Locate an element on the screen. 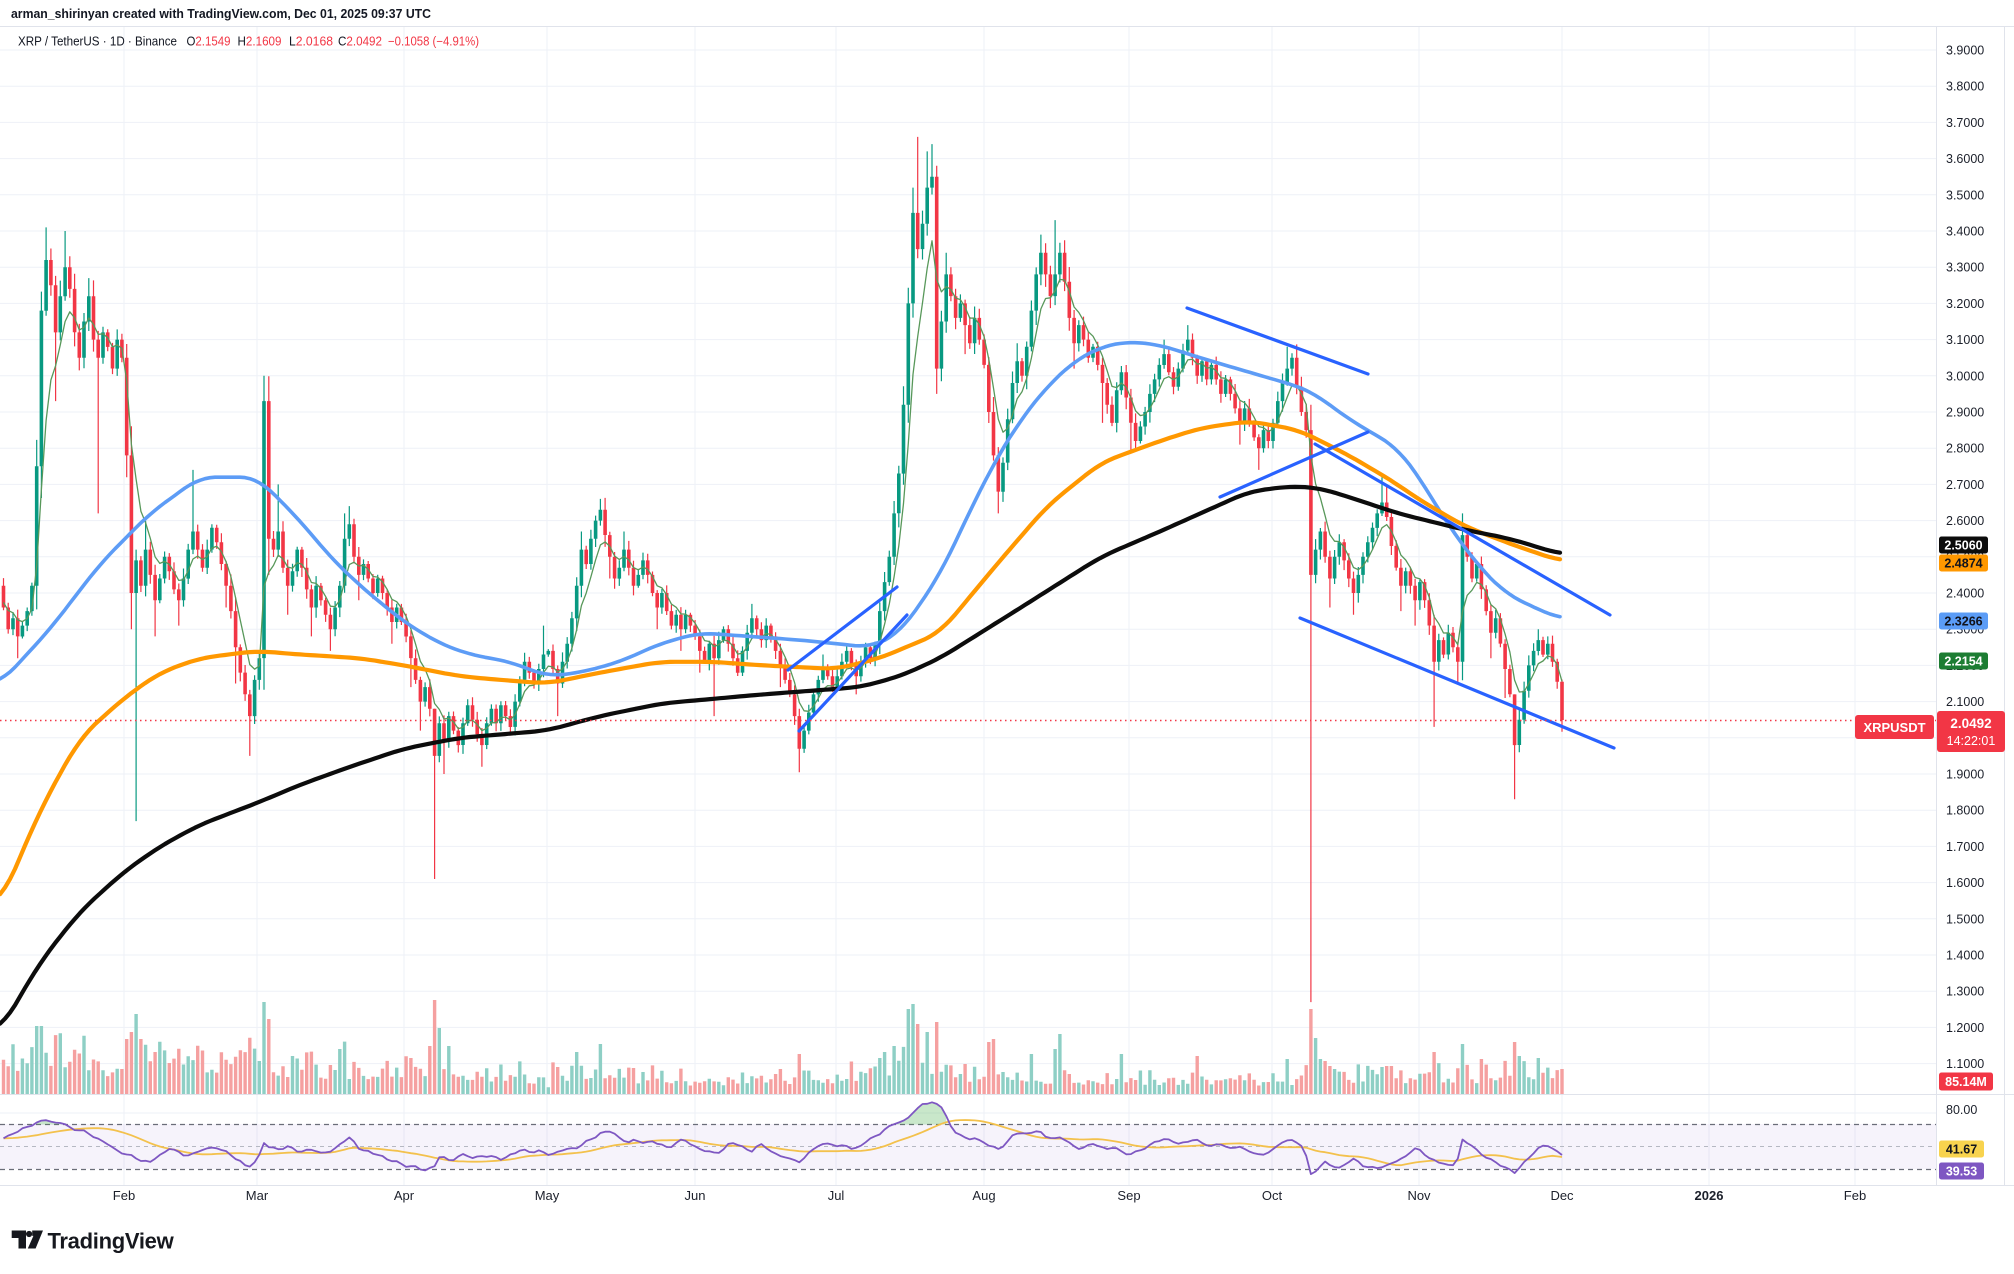 The height and width of the screenshot is (1274, 2014). svg-text: 2.1000 is located at coordinates (1965, 702).